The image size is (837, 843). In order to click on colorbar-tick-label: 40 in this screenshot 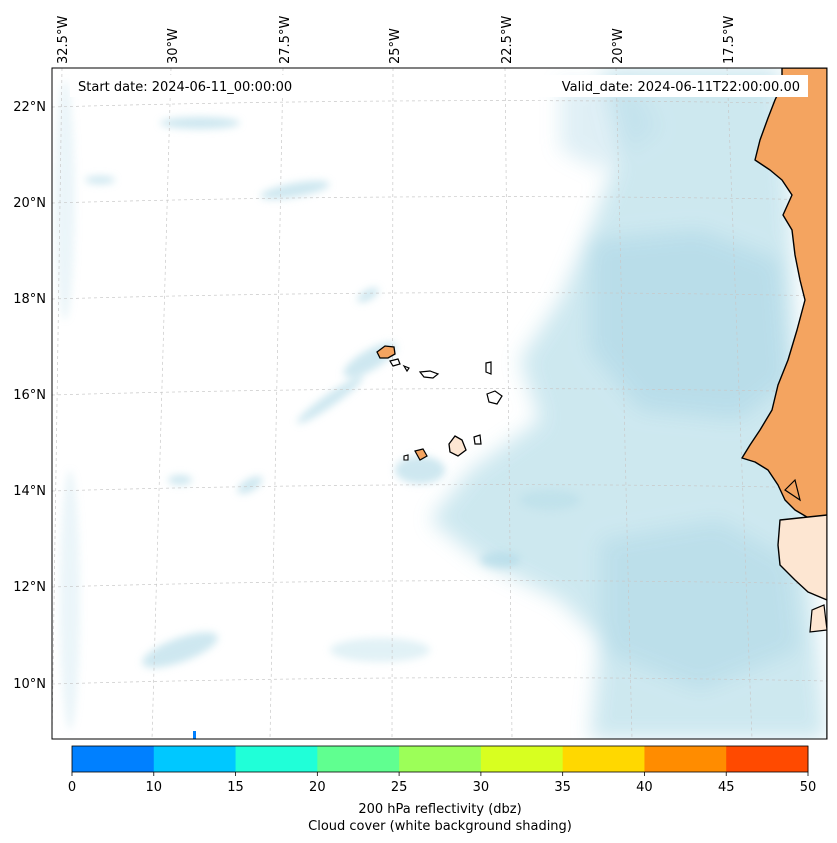, I will do `click(644, 787)`.